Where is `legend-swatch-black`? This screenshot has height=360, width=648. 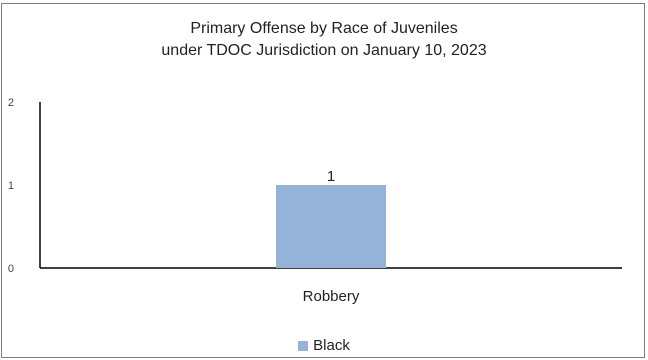
legend-swatch-black is located at coordinates (303, 345).